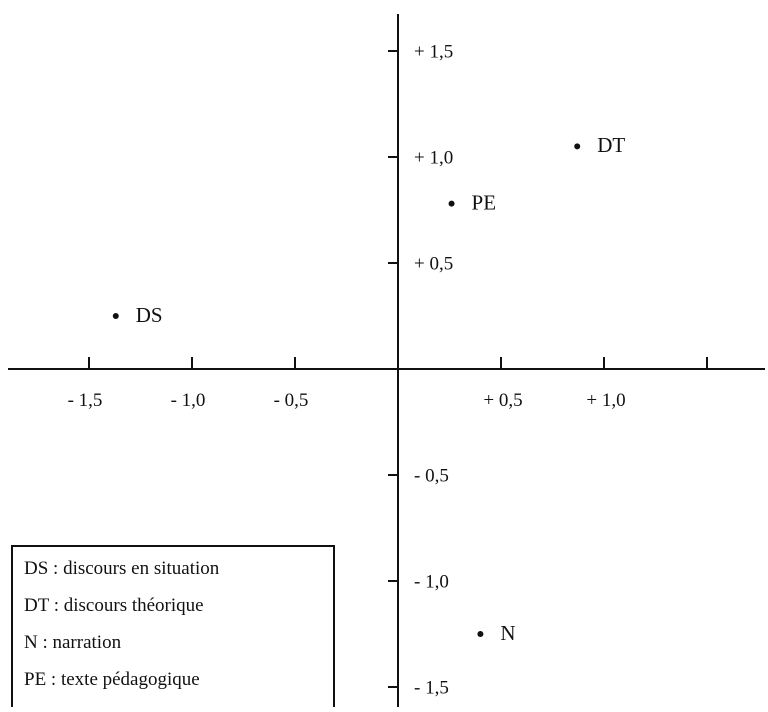  Describe the element at coordinates (115, 316) in the screenshot. I see `data-point-ds` at that location.